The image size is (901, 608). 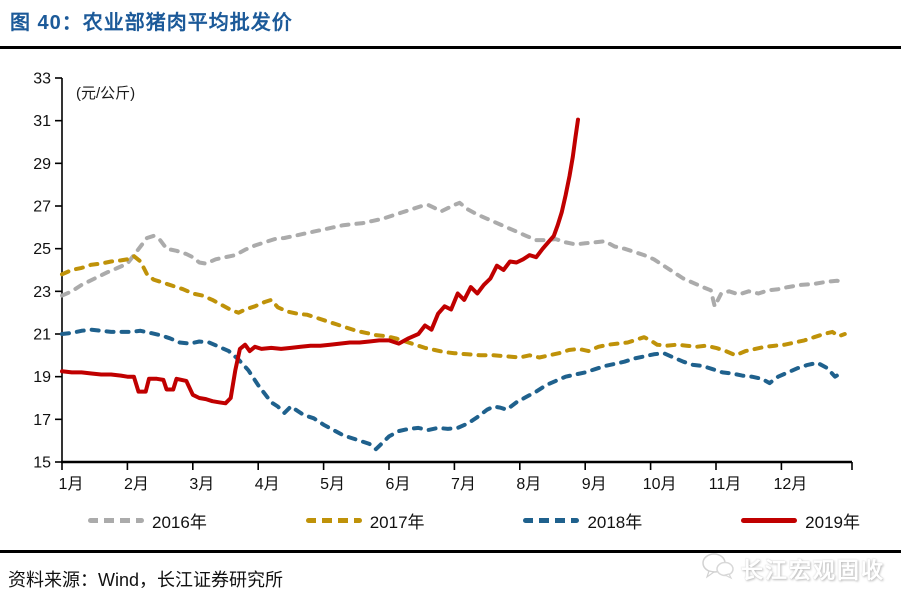 I want to click on legend-label-2016: 2016年, so click(x=179, y=522).